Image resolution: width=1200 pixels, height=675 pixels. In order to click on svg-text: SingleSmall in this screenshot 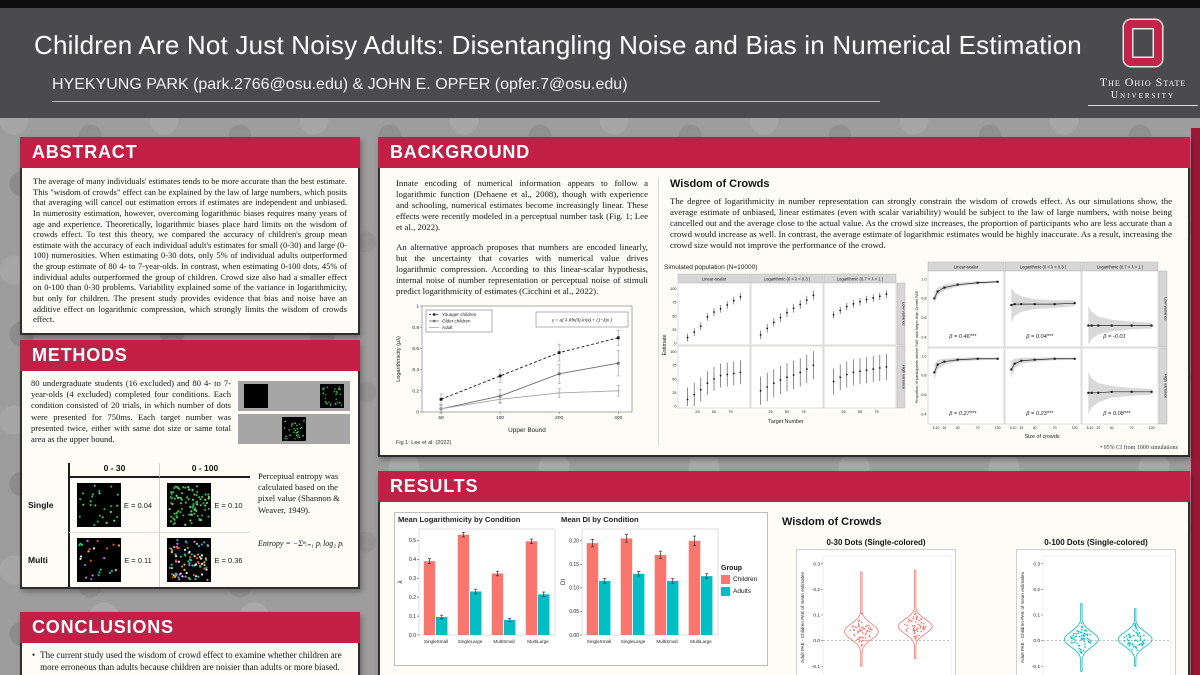, I will do `click(599, 641)`.